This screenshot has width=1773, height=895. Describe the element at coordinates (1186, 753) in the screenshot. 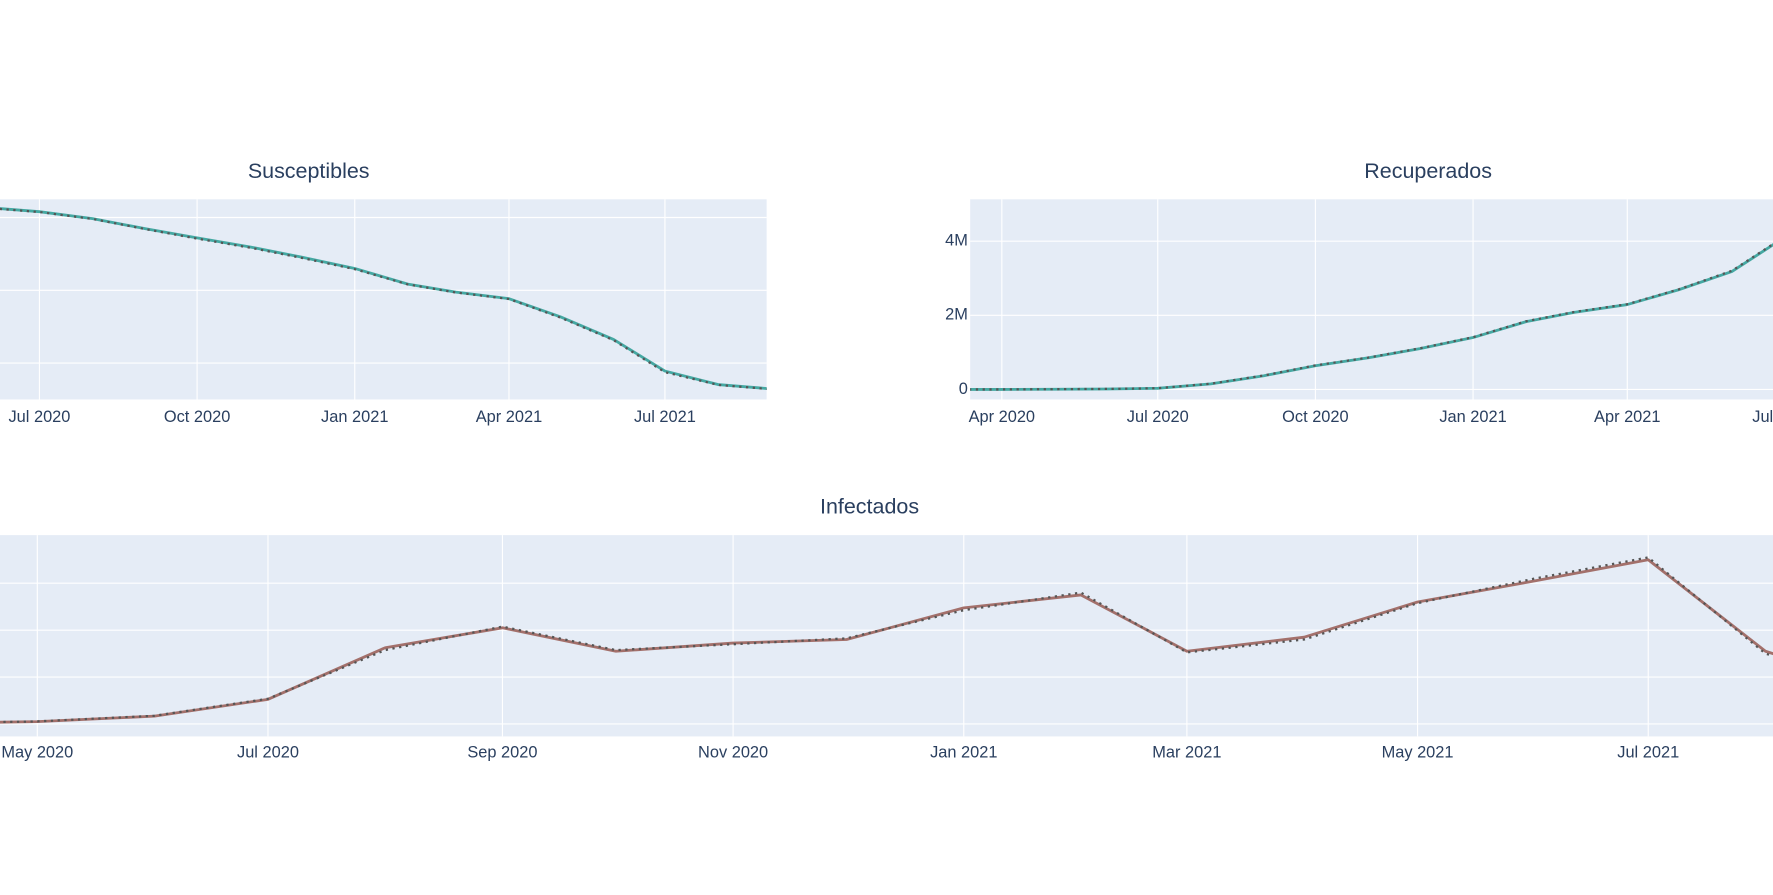

I see `x-tick-label: Mar 2021` at that location.